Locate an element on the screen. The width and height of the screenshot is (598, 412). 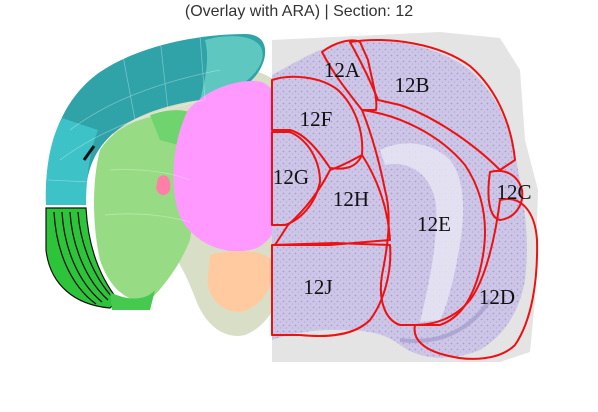
region-label: 12F is located at coordinates (316, 119).